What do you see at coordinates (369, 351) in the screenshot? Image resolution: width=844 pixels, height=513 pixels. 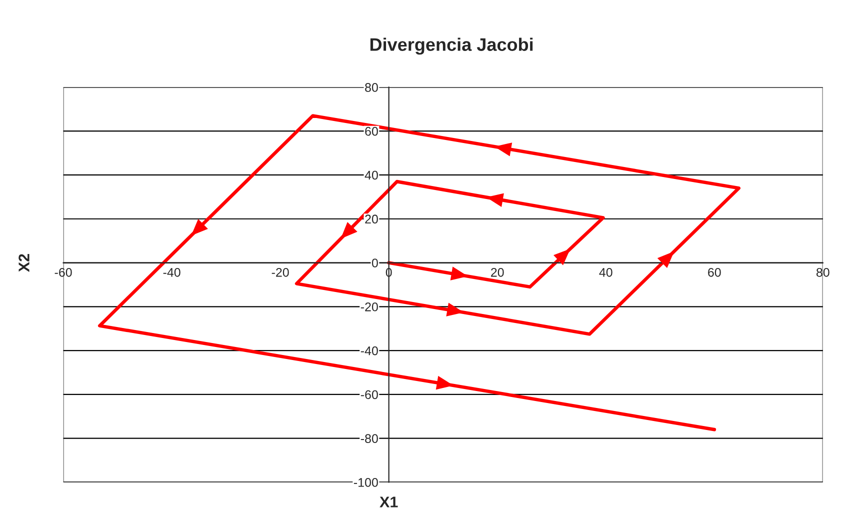 I see `y-tick-label: -40` at bounding box center [369, 351].